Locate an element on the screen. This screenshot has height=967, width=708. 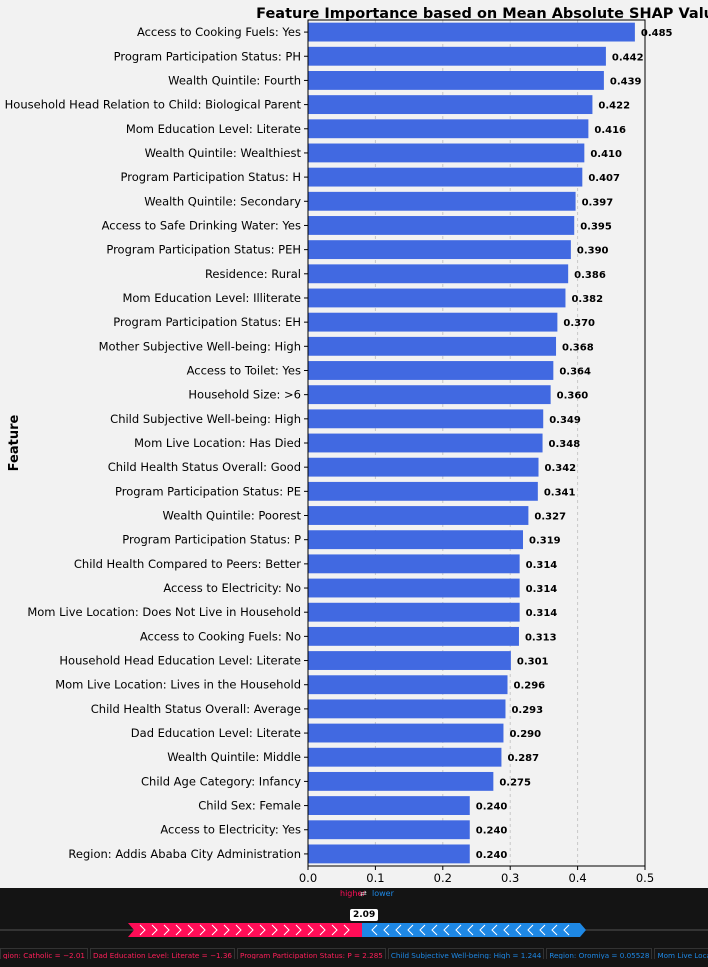
bar-value-label: 0.416 is located at coordinates (610, 130).